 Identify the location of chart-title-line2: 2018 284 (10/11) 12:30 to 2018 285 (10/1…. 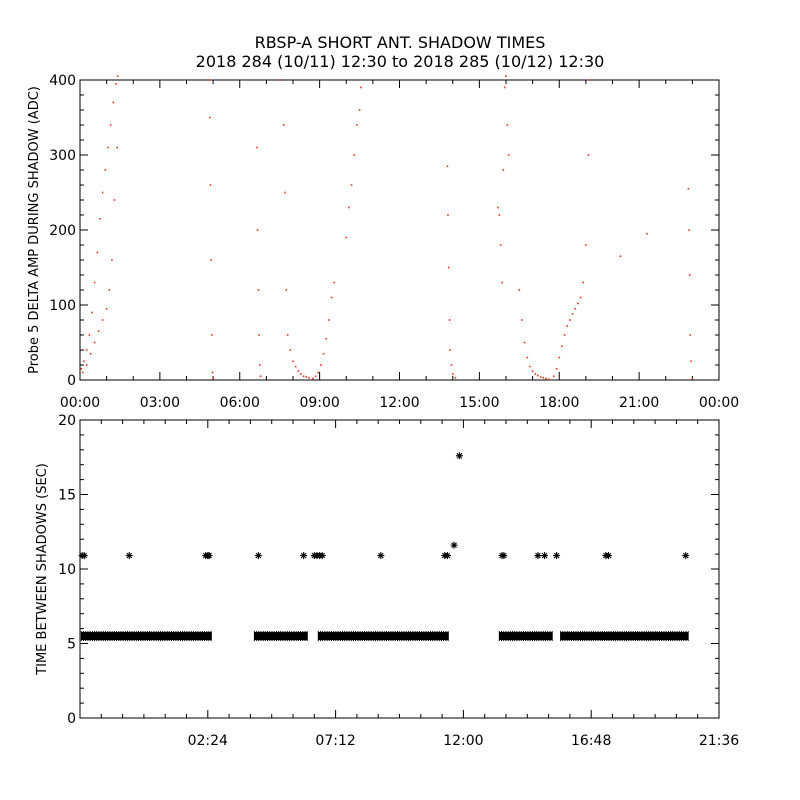
(400, 61).